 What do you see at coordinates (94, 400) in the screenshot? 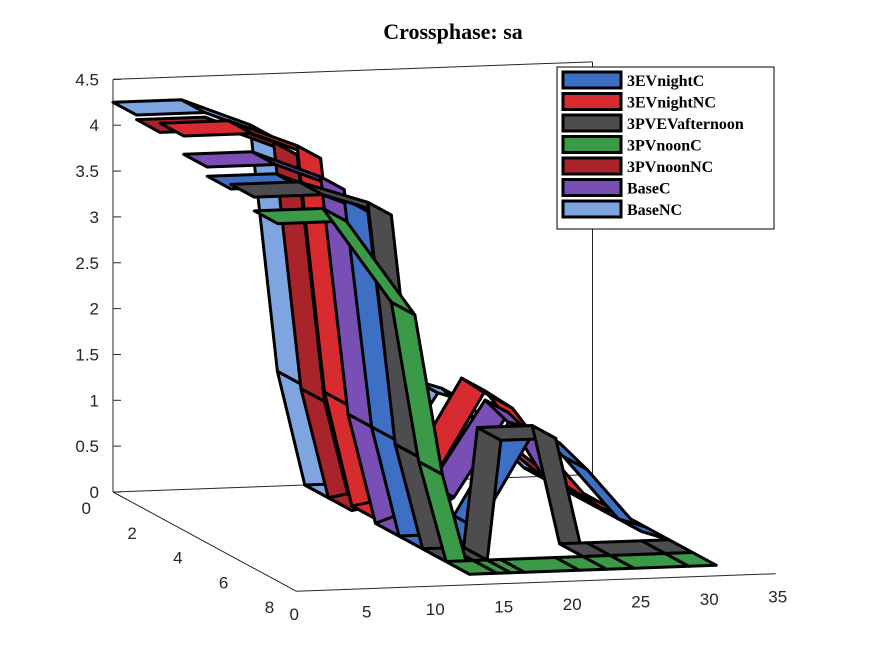
I see `z-tick-label: 1` at bounding box center [94, 400].